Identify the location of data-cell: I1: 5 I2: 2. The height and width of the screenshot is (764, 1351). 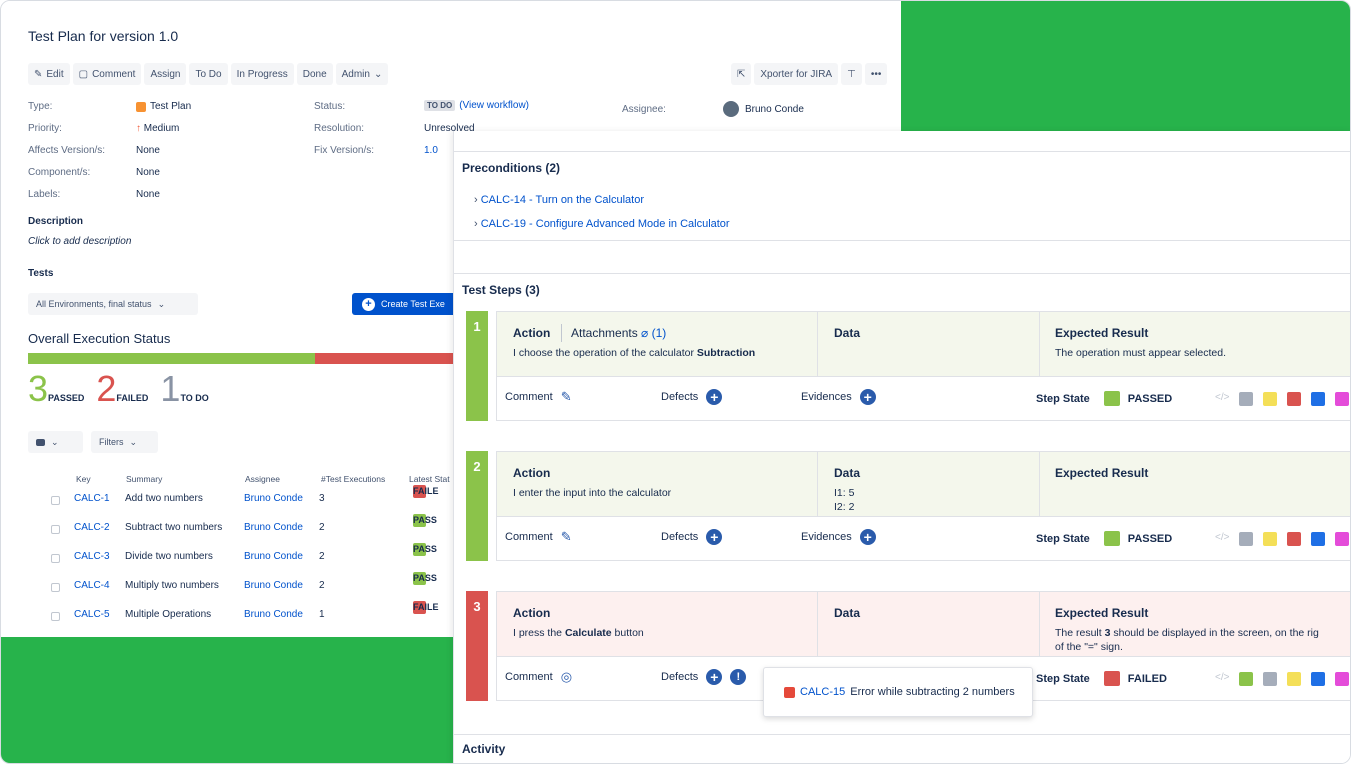
(844, 500).